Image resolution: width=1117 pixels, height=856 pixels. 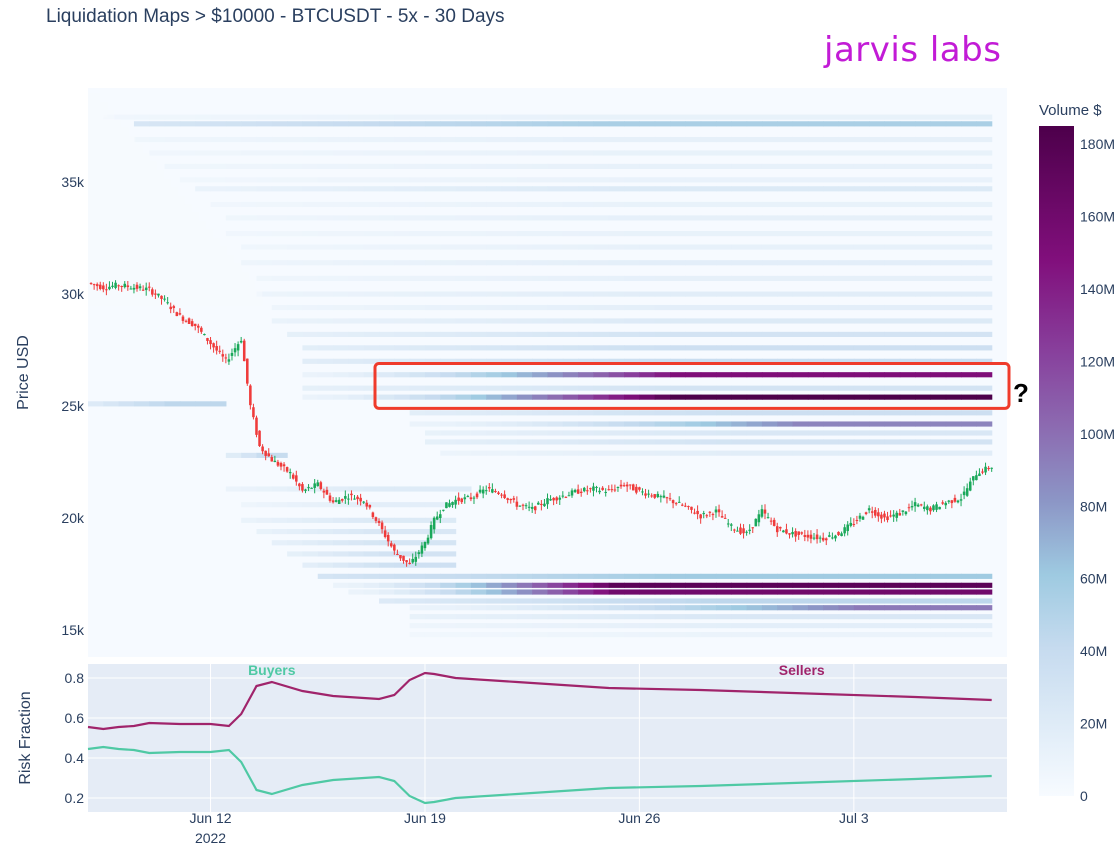 I want to click on risk-tick-label: 0.2, so click(x=75, y=798).